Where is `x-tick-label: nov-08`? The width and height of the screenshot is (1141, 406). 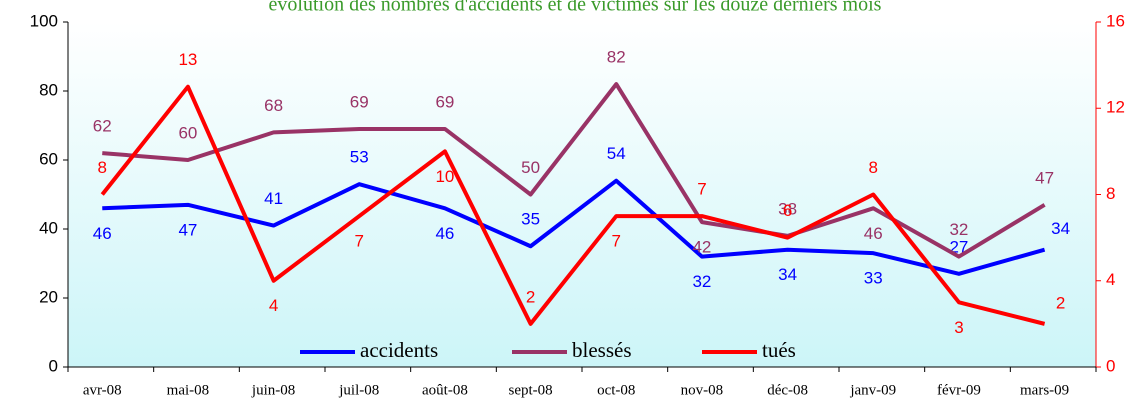
x-tick-label: nov-08 is located at coordinates (702, 390).